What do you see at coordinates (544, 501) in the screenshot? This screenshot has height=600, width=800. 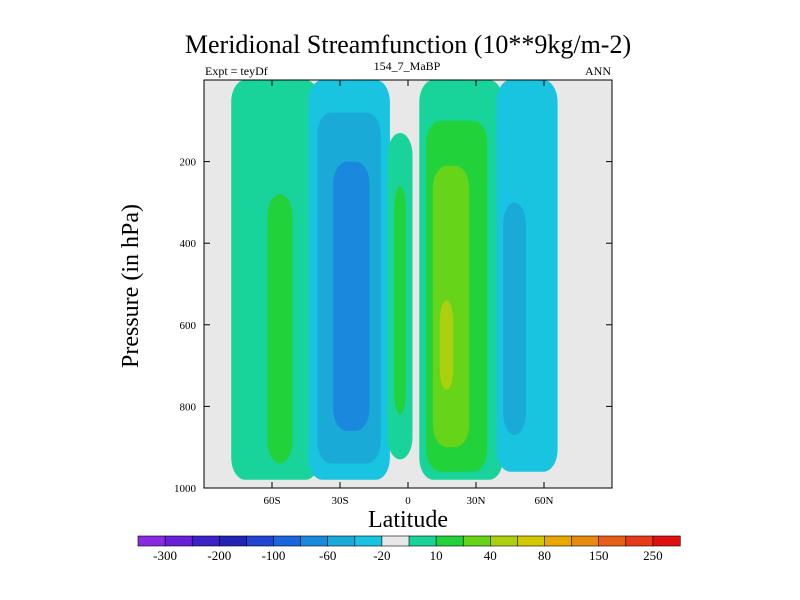 I see `x-tick-label: 60N` at bounding box center [544, 501].